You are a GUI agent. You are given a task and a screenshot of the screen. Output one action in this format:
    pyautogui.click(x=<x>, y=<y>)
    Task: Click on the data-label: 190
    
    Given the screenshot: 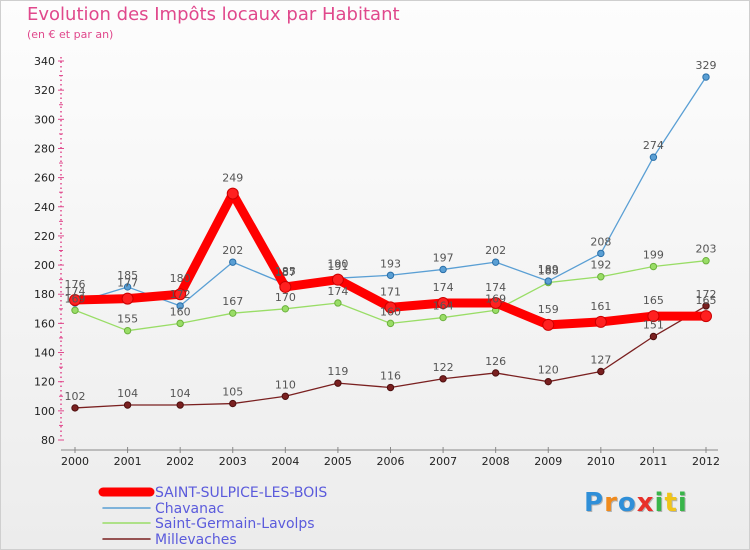 What is the action you would take?
    pyautogui.click(x=337, y=264)
    